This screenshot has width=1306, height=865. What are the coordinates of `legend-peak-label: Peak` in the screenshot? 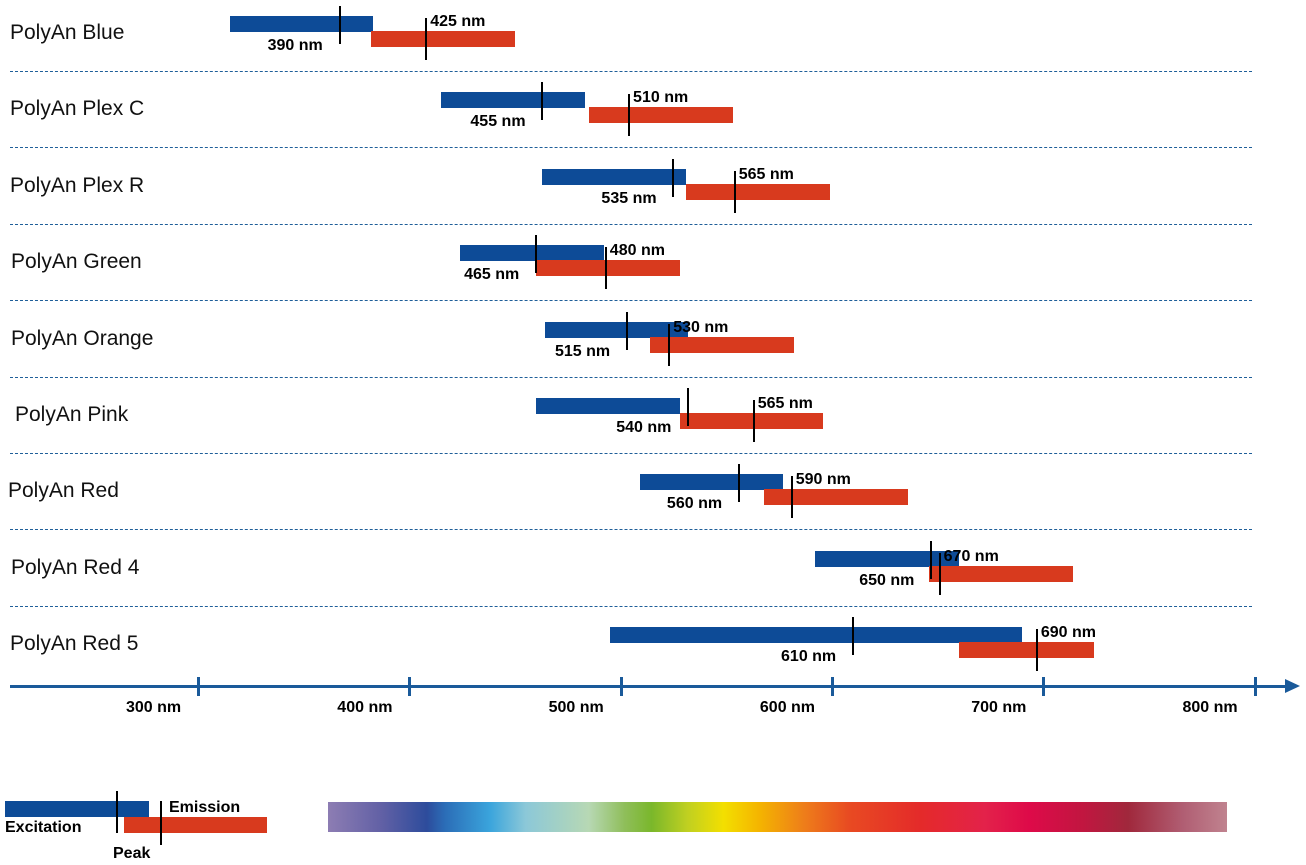 It's located at (132, 853).